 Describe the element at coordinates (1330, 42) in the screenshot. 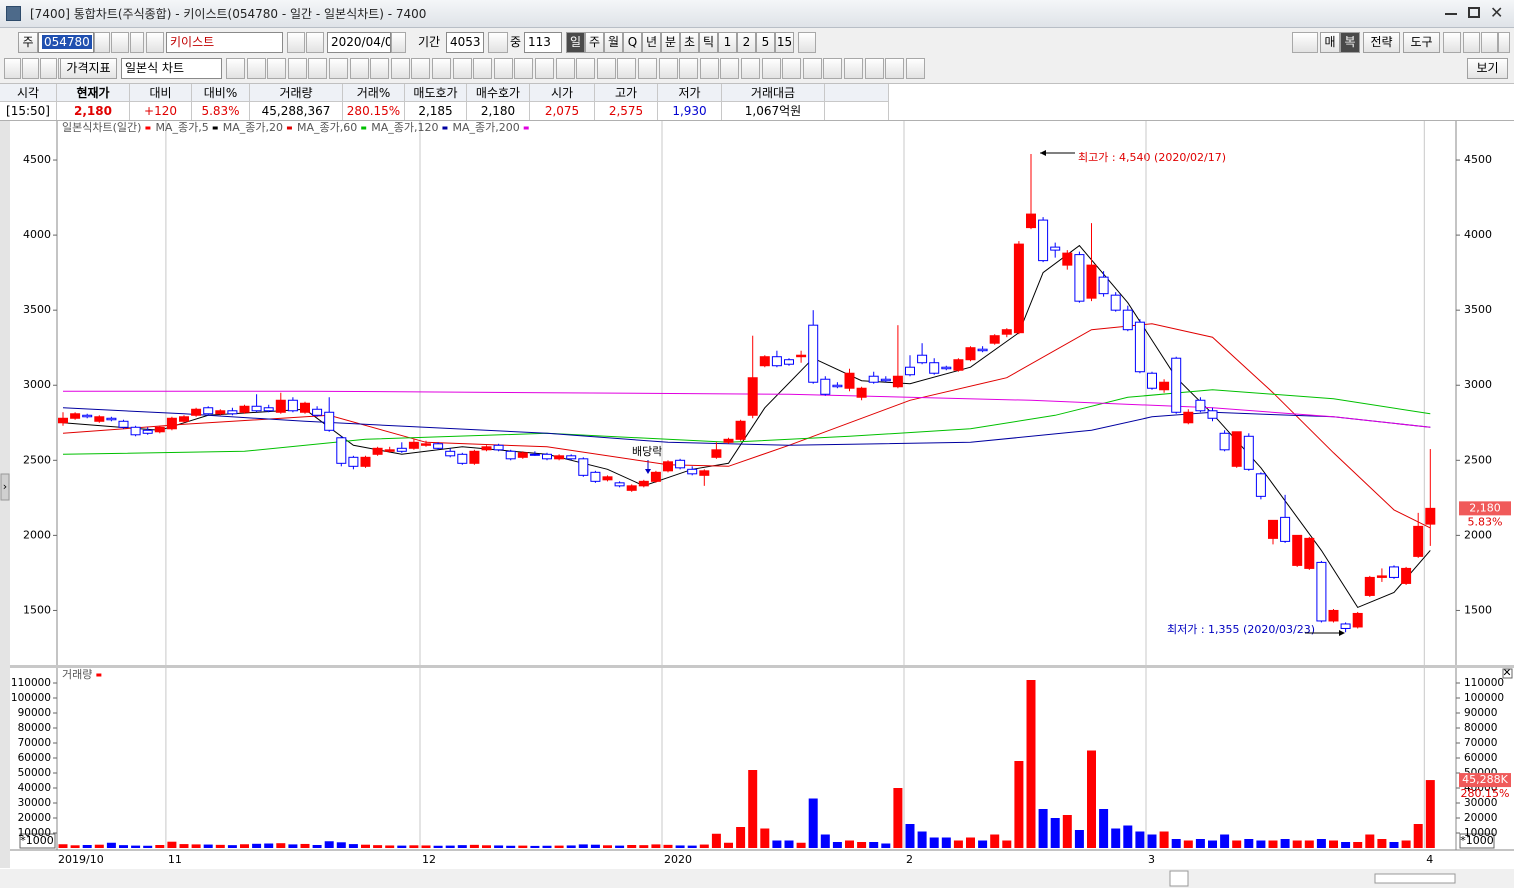

I see `toolbar-button: 매` at that location.